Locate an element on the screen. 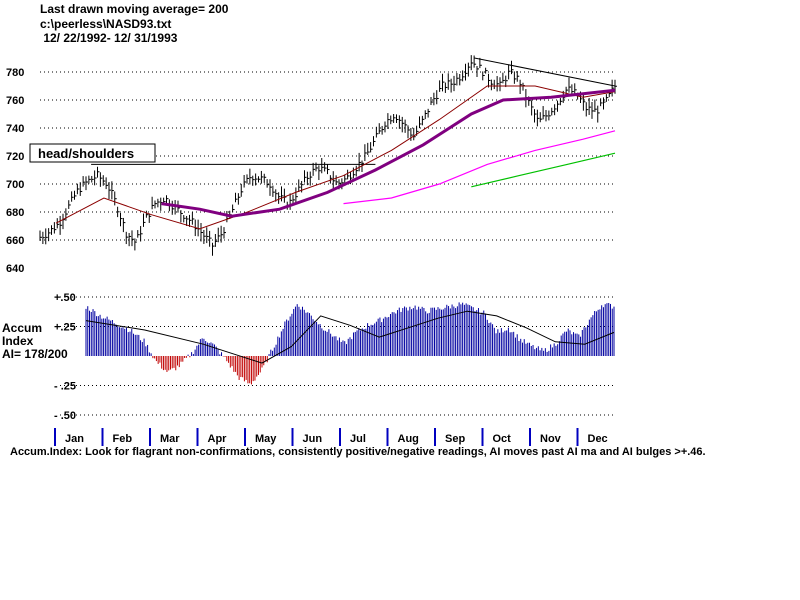 The height and width of the screenshot is (600, 800). month-label: Aug is located at coordinates (408, 439).